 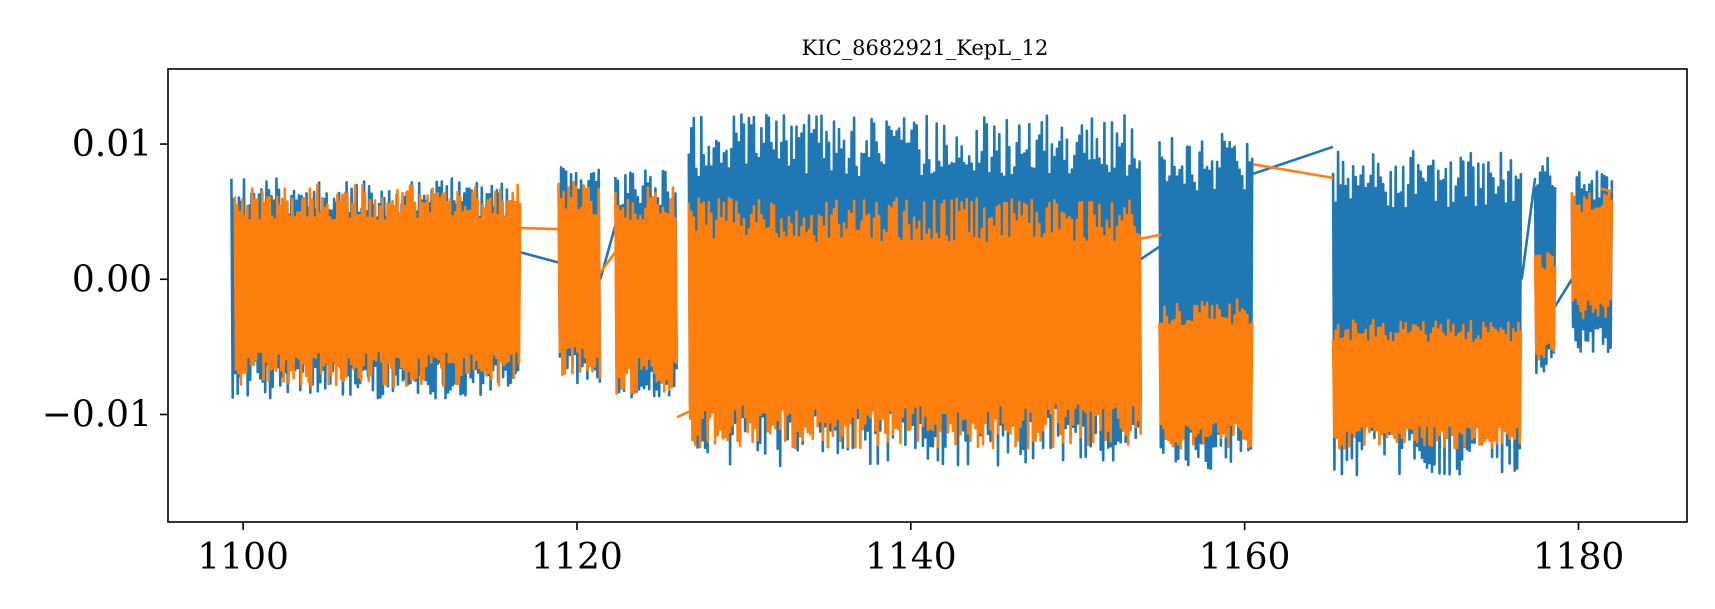 I want to click on y-tick-label: 0.00, so click(x=112, y=279).